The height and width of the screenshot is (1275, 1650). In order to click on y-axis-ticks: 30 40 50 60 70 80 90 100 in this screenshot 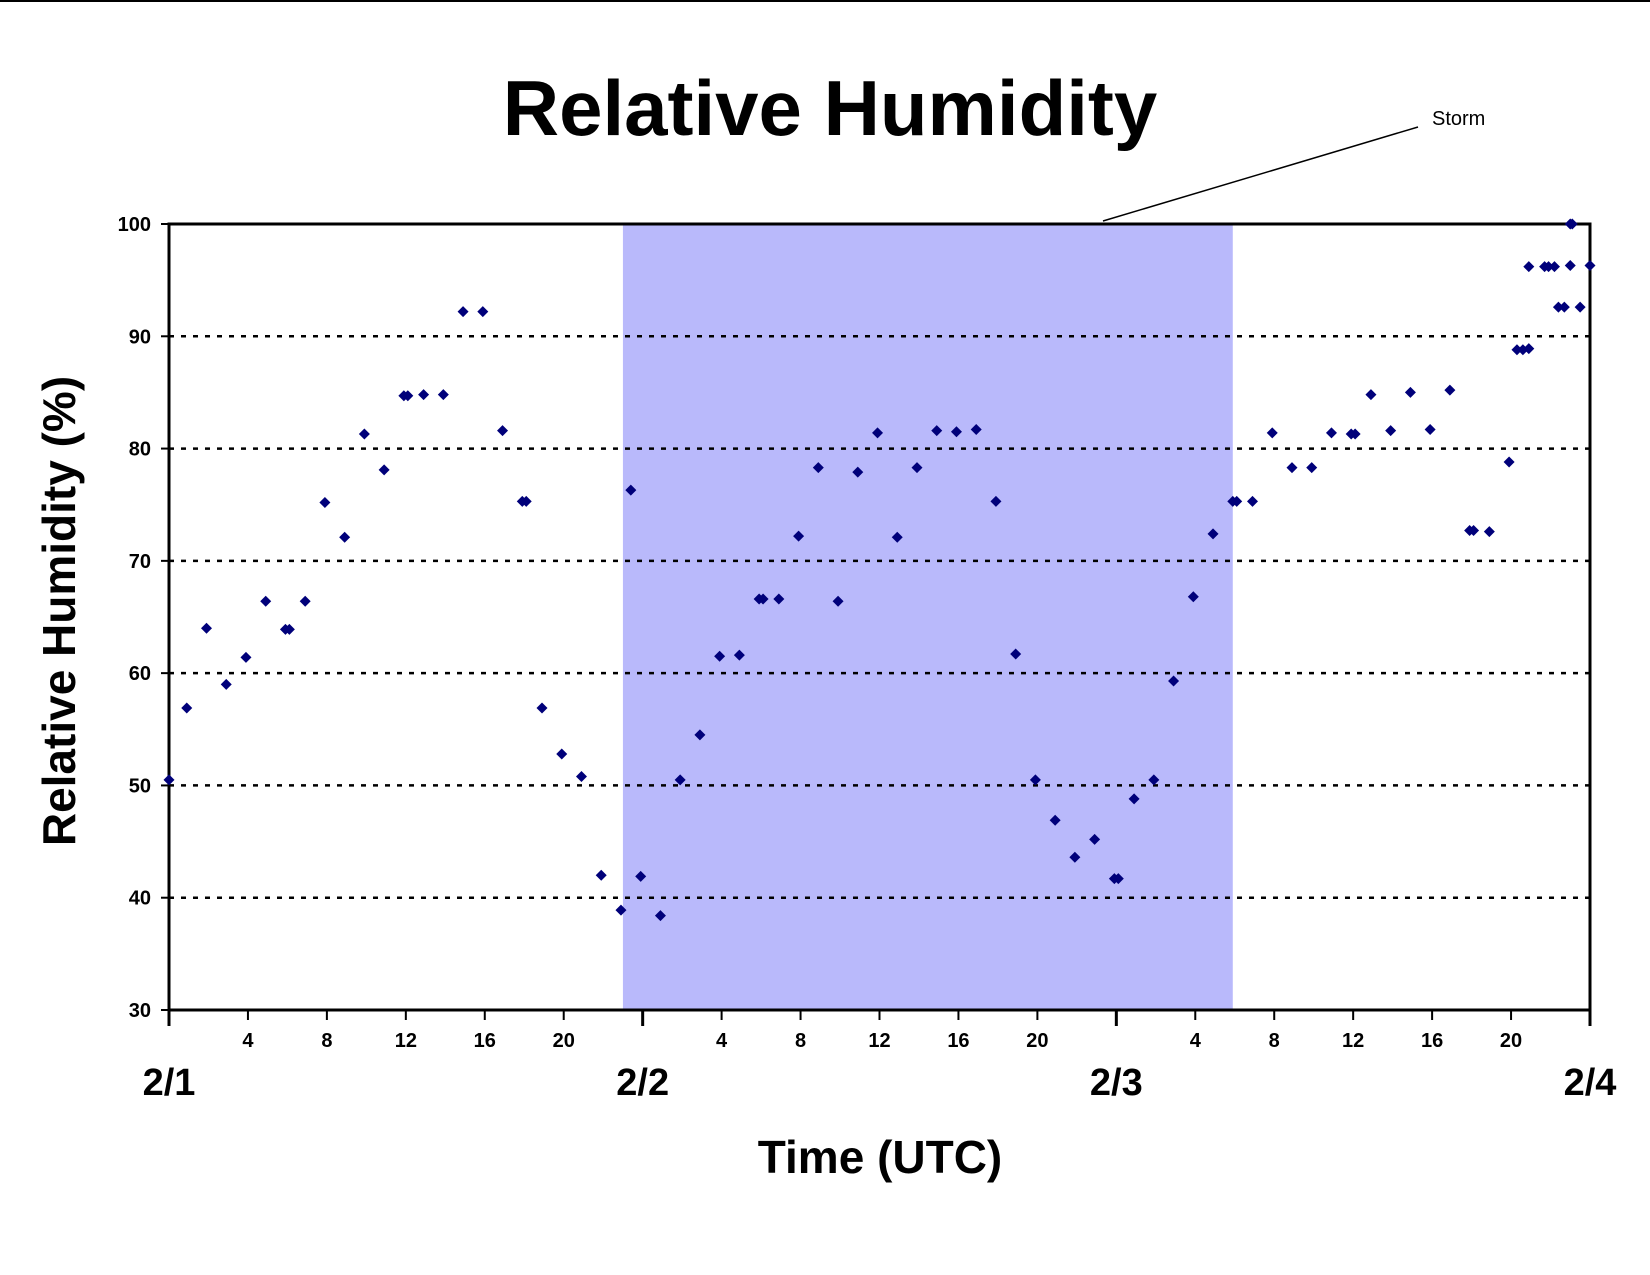, I will do `click(143, 618)`.